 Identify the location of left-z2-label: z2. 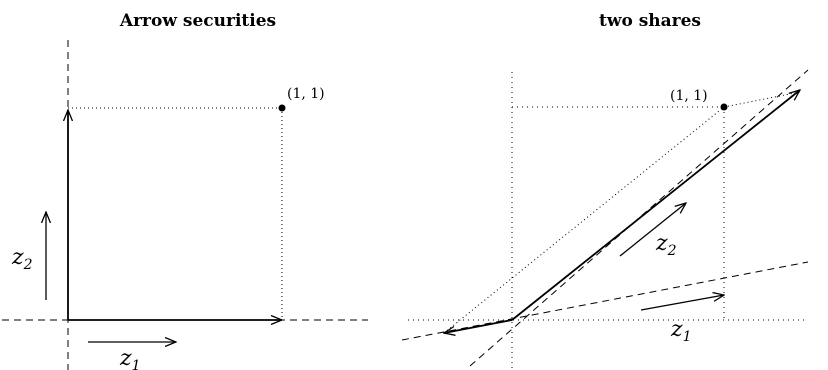
(22, 259).